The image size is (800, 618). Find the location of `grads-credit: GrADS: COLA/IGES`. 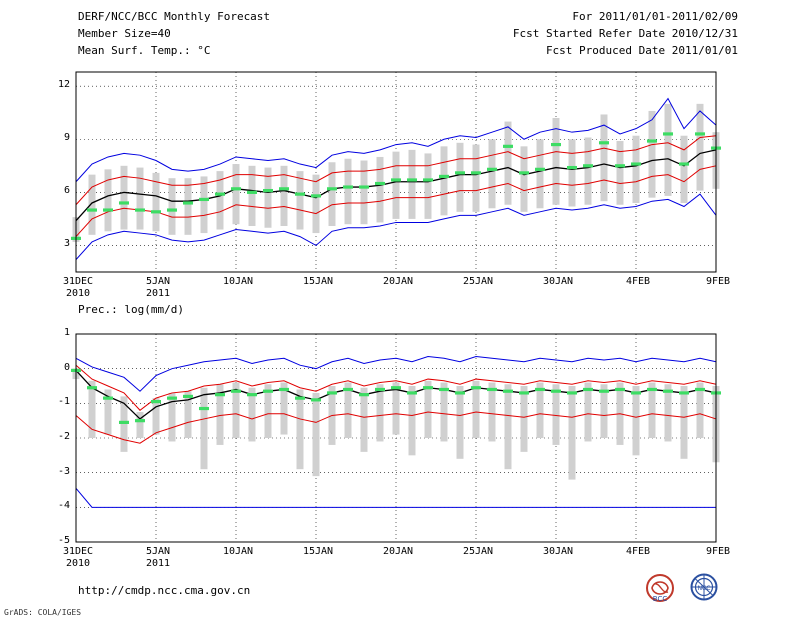

grads-credit: GrADS: COLA/IGES is located at coordinates (43, 612).